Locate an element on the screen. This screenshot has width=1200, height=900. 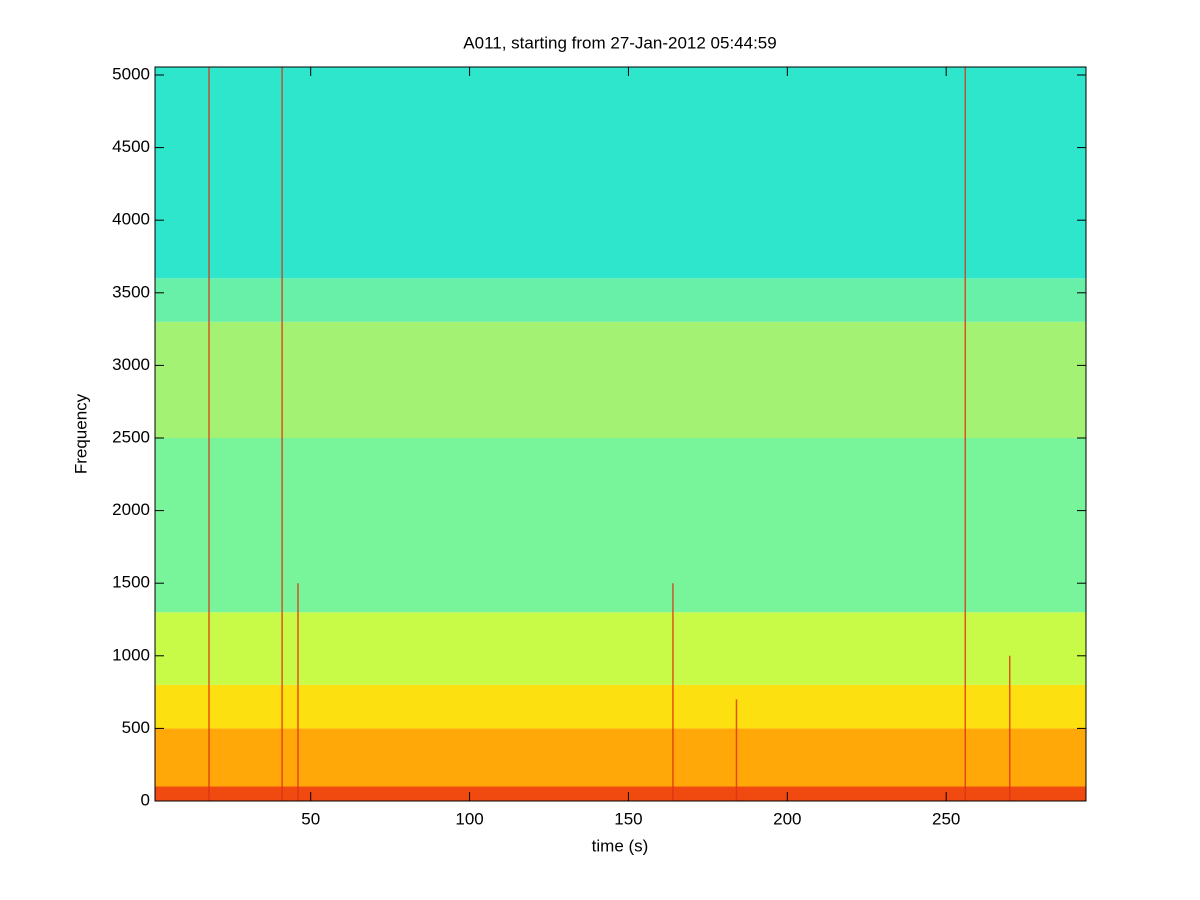
x-tick-label: 200 is located at coordinates (787, 818).